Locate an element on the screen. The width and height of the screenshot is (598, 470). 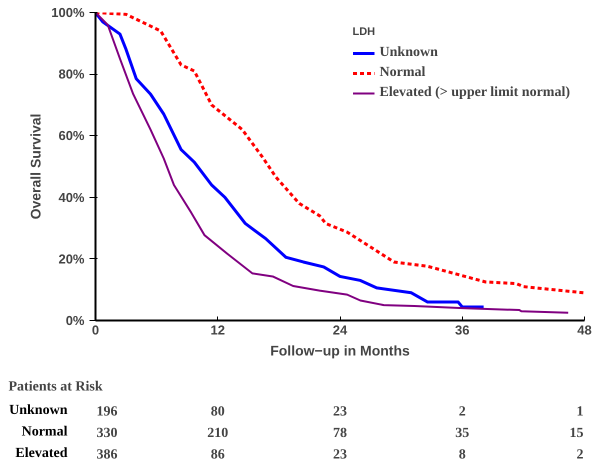
text: 8 is located at coordinates (462, 455).